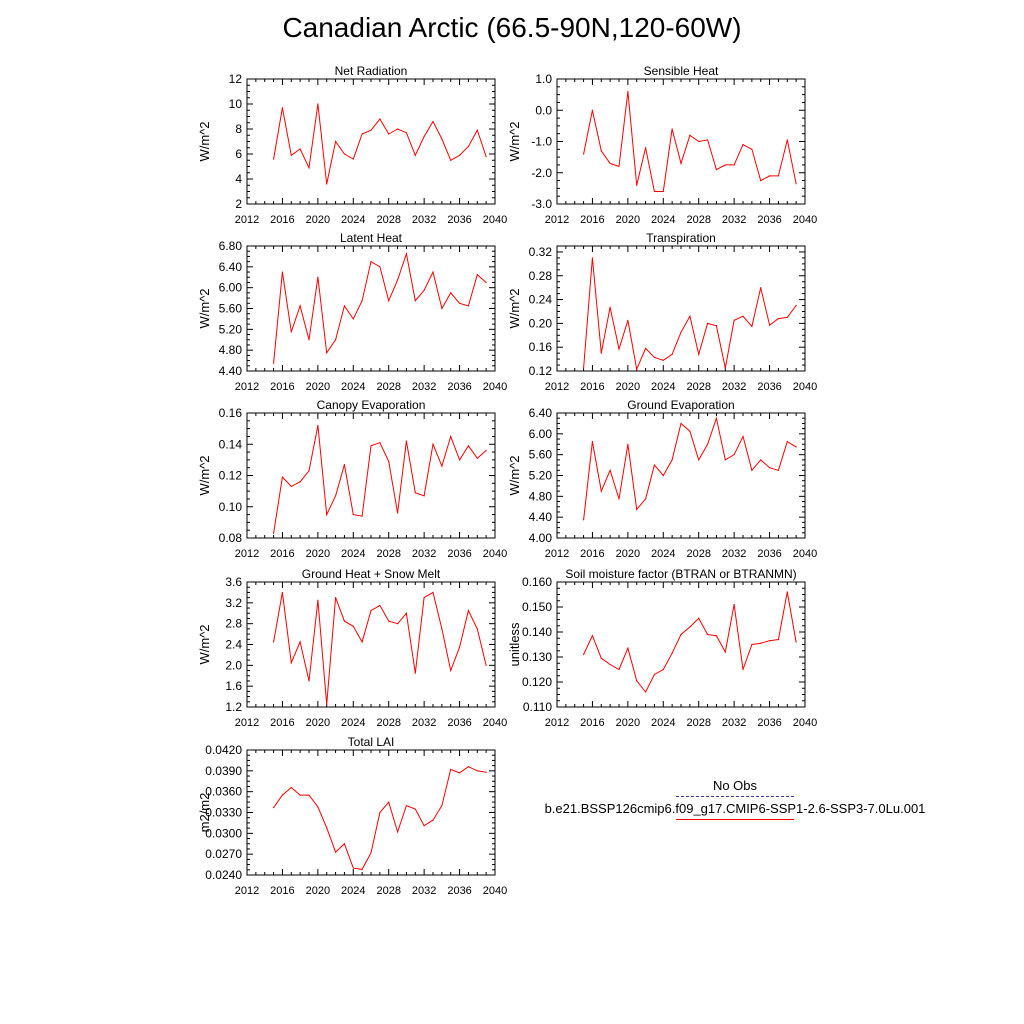 Image resolution: width=1024 pixels, height=1024 pixels. I want to click on chart-title: Canopy Evaporation, so click(371, 405).